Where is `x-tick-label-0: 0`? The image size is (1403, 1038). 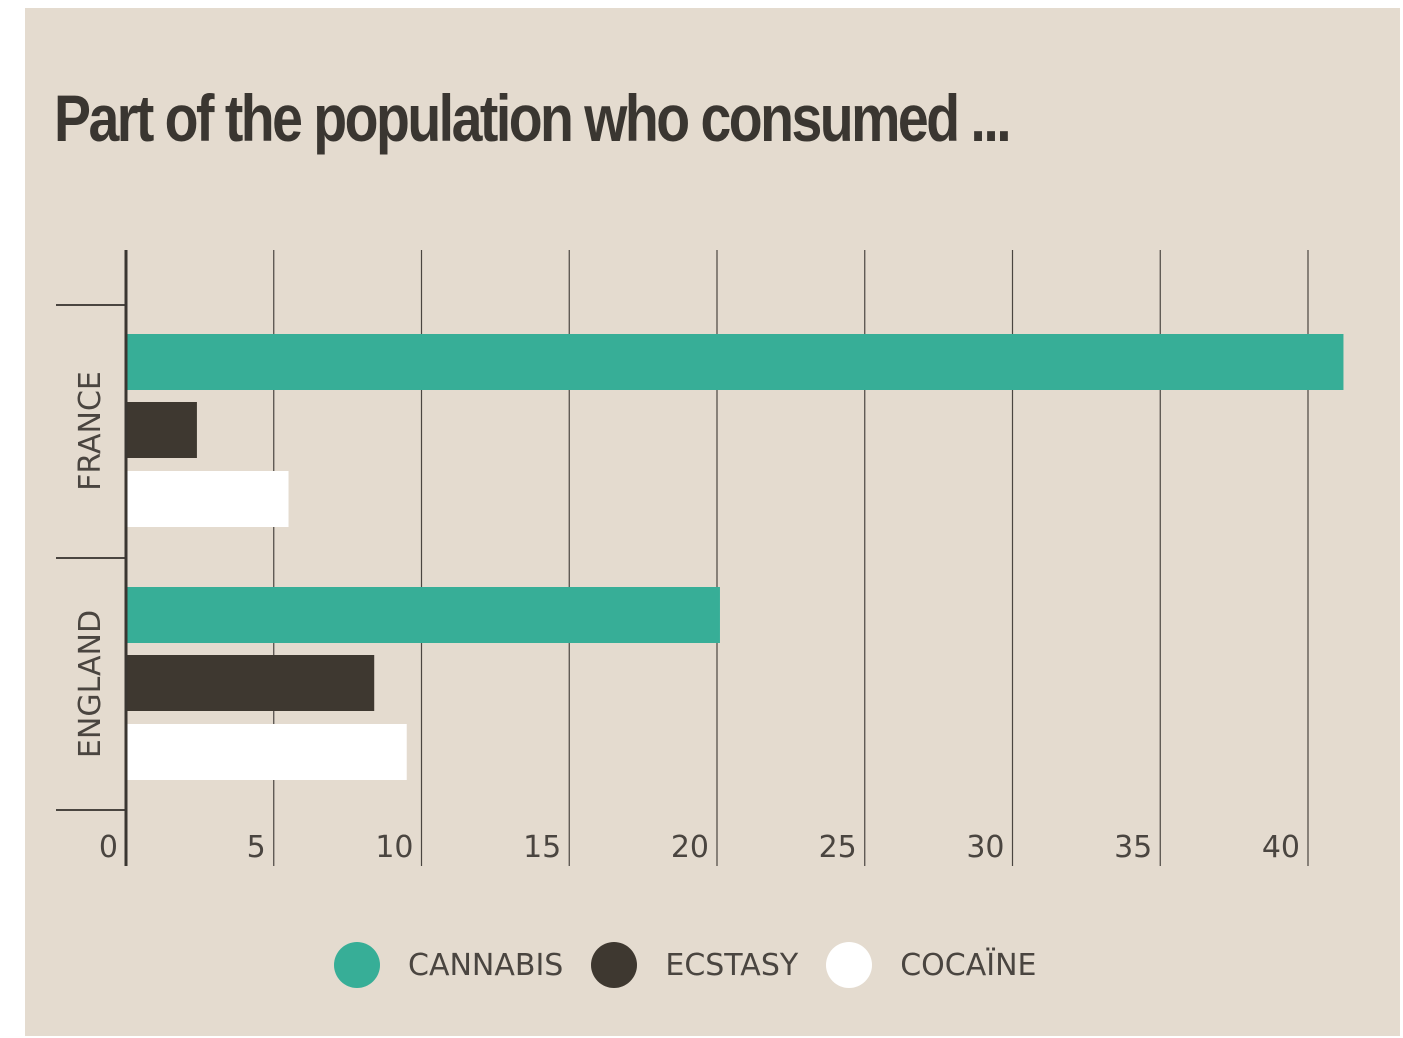
x-tick-label-0: 0 is located at coordinates (108, 847).